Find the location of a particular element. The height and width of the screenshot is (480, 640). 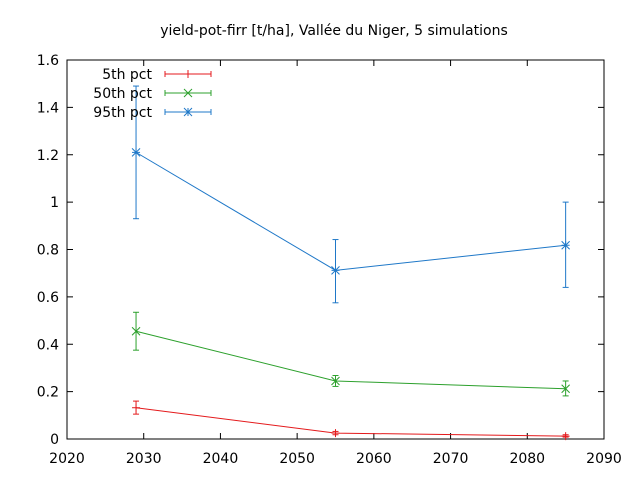

y-tick-label: 1.2 is located at coordinates (48, 156).